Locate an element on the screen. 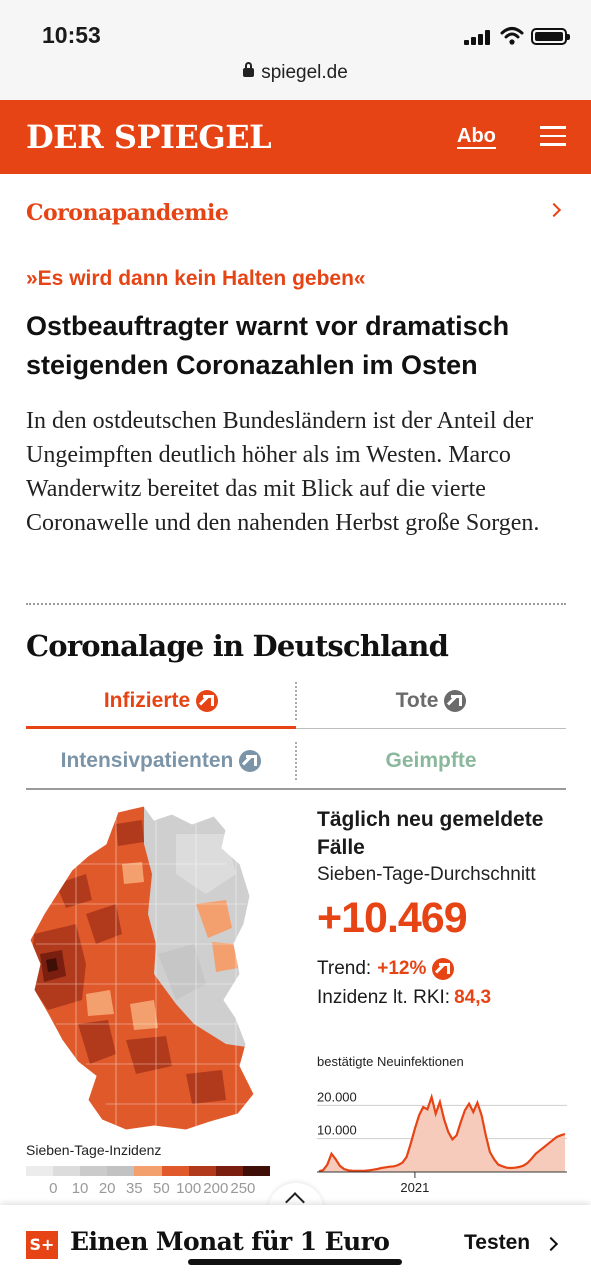 The height and width of the screenshot is (1280, 591). spiegel-logo: DER SPIEGEL is located at coordinates (149, 137).